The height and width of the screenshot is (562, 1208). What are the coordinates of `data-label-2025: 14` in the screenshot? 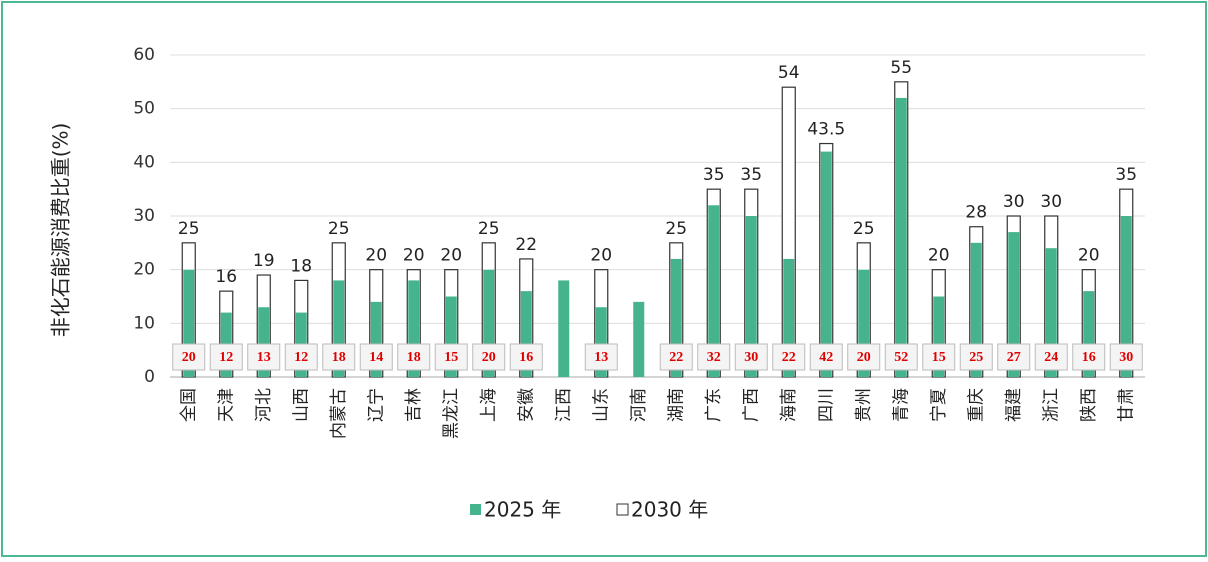 It's located at (376, 357).